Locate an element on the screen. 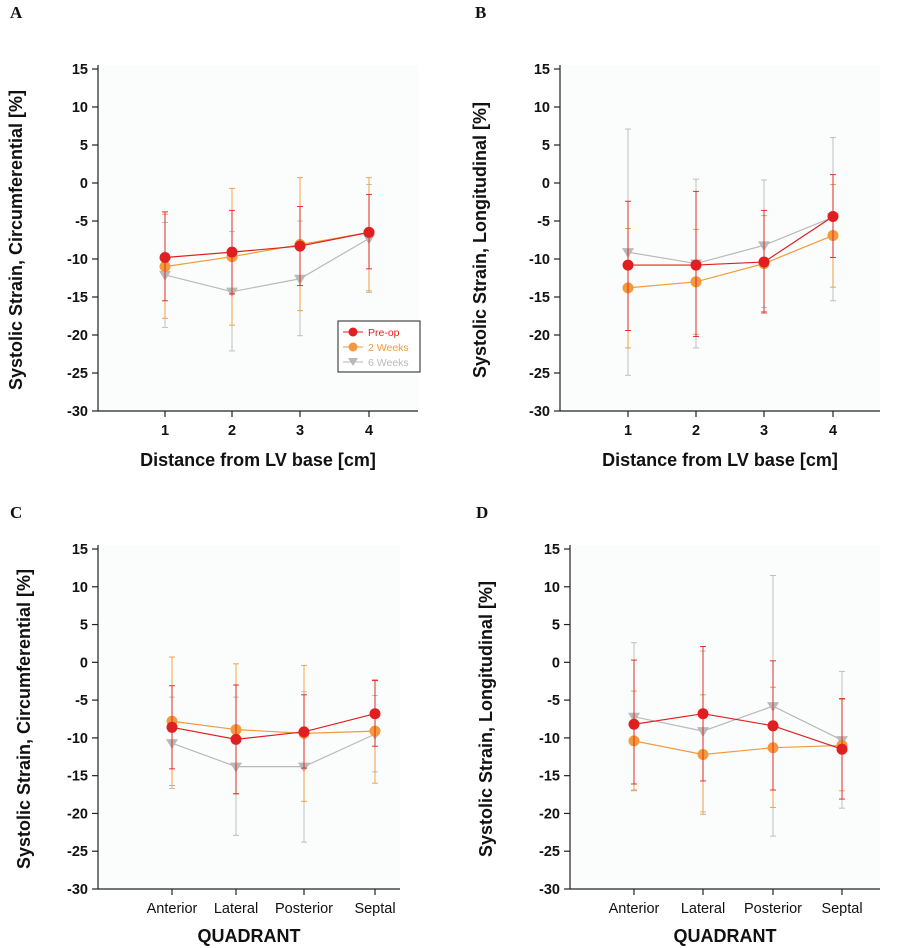  legend-item-w6: 6 Weeks is located at coordinates (376, 363).